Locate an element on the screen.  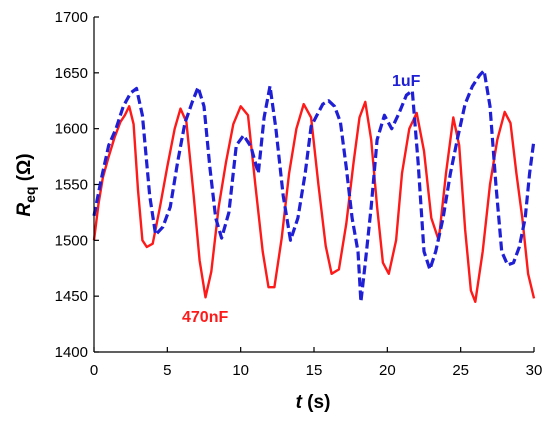
x-tick-label: 25 is located at coordinates (460, 370).